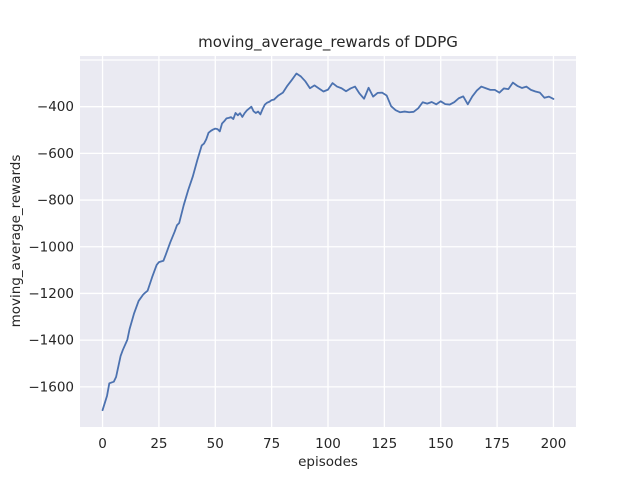 The height and width of the screenshot is (480, 640). What do you see at coordinates (441, 444) in the screenshot?
I see `x-tick-label: 150` at bounding box center [441, 444].